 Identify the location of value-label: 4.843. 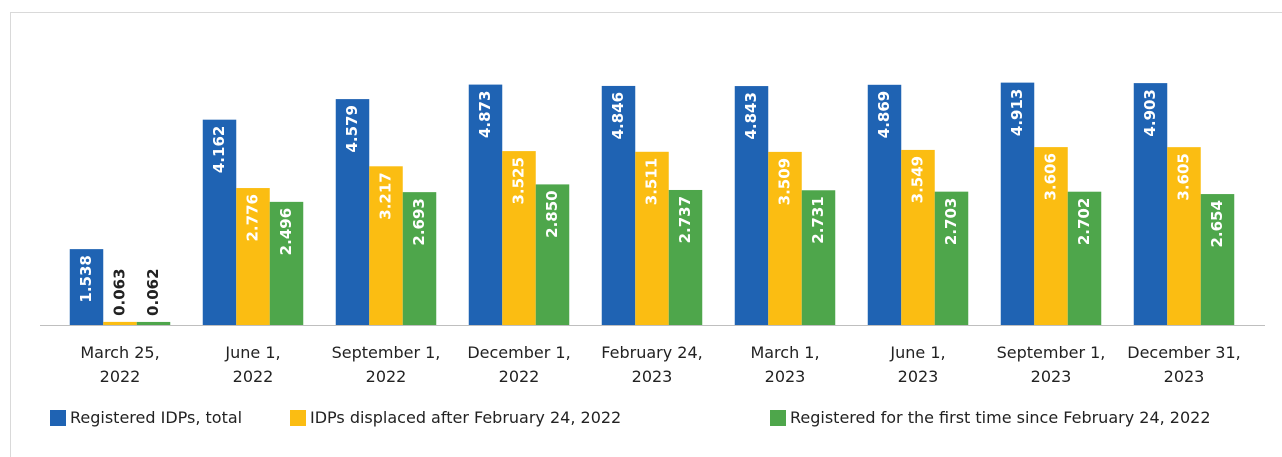
(751, 115).